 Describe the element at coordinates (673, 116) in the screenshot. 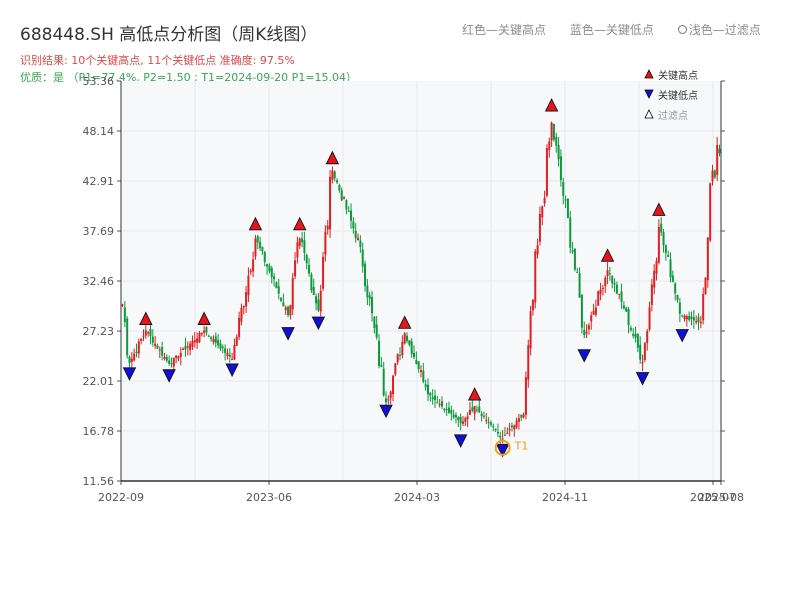

I see `legend-filtered-label: 过滤点` at that location.